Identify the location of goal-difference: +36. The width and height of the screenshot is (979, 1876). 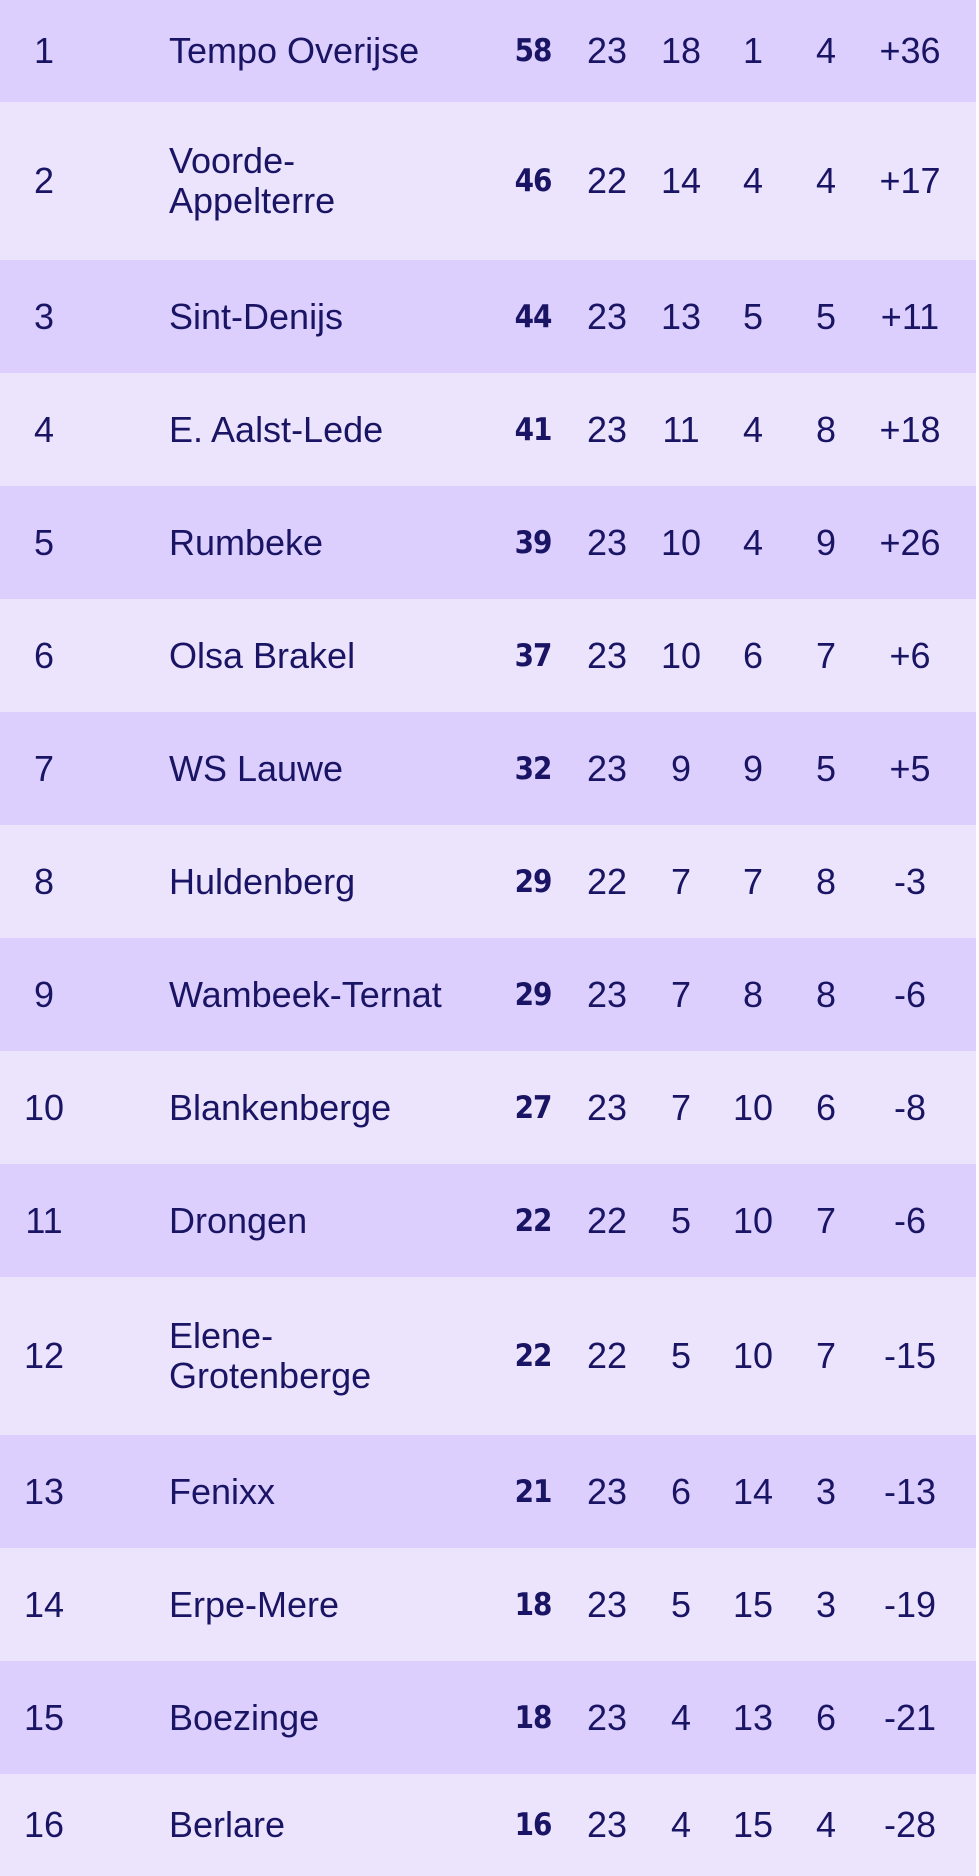
(910, 50).